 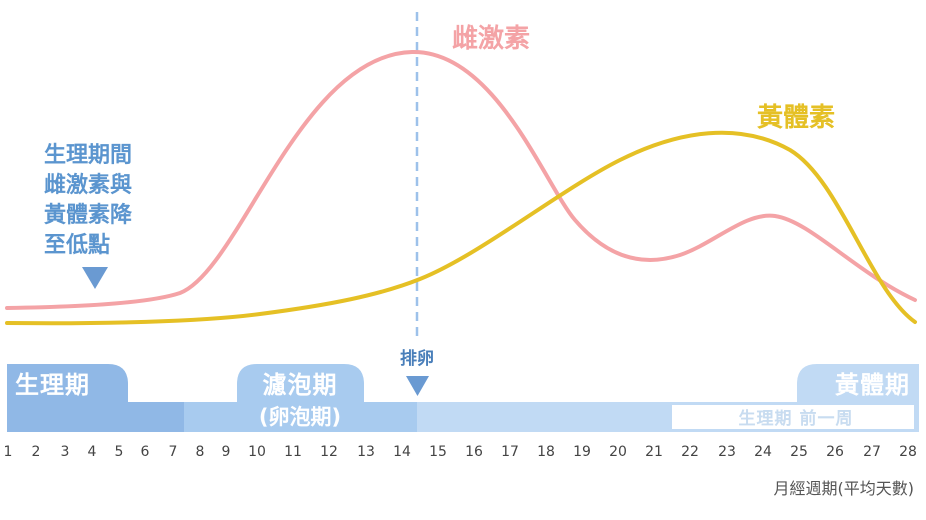 What do you see at coordinates (690, 452) in the screenshot?
I see `day-tick-22: 22` at bounding box center [690, 452].